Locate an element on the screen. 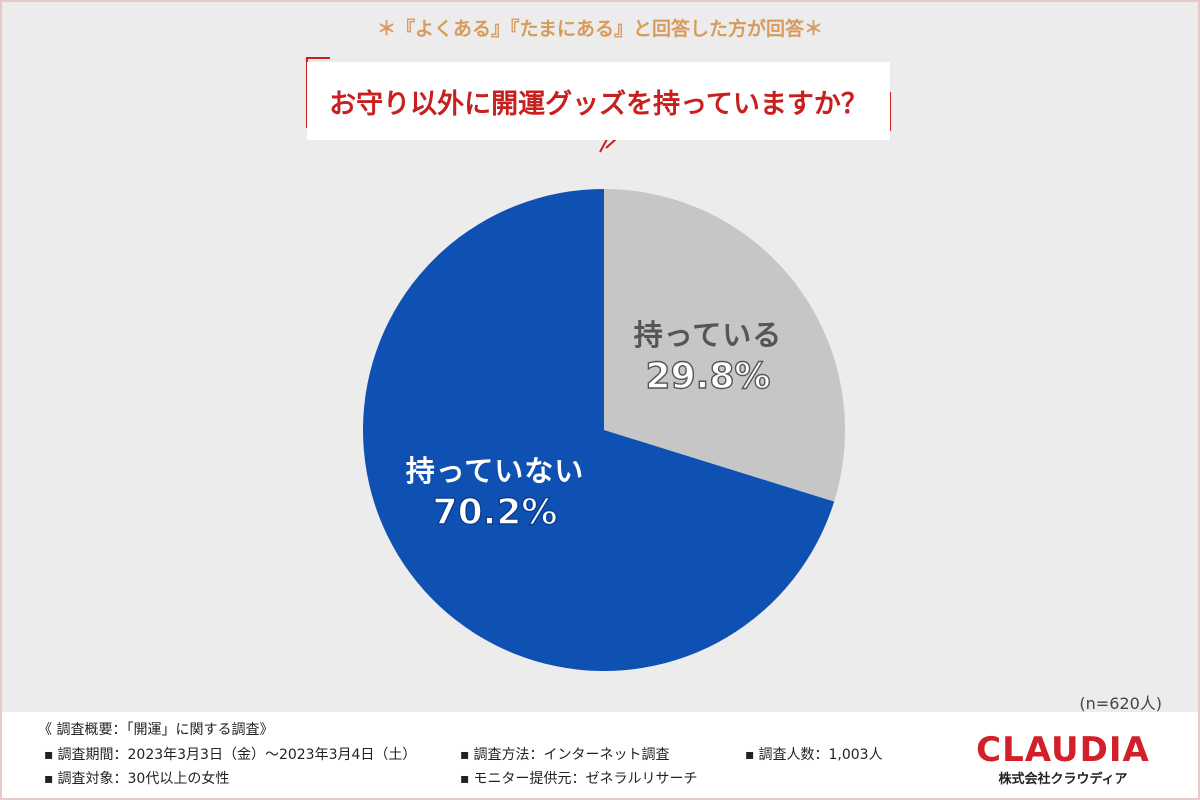 The image size is (1200, 800). slice-label-have: 持っている 29.8% is located at coordinates (708, 358).